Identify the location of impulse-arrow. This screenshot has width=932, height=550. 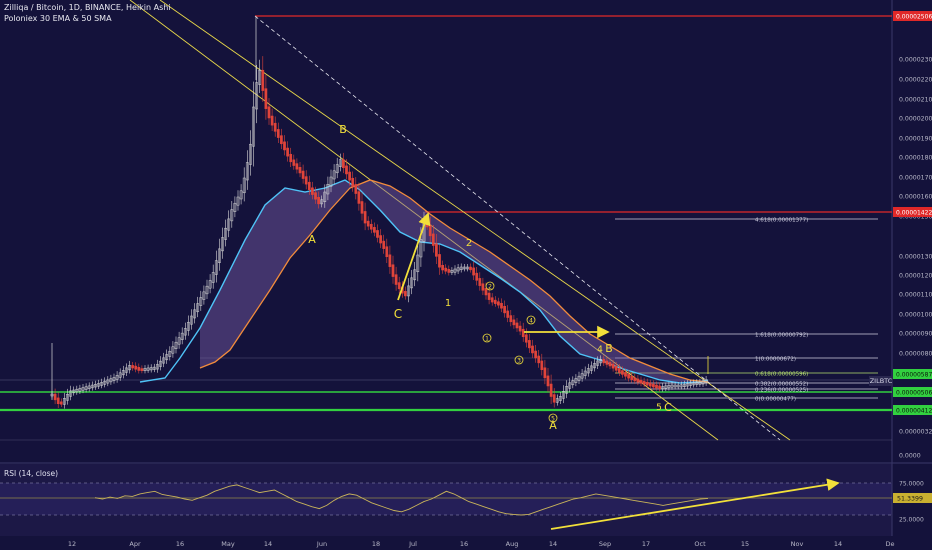
(414, 256).